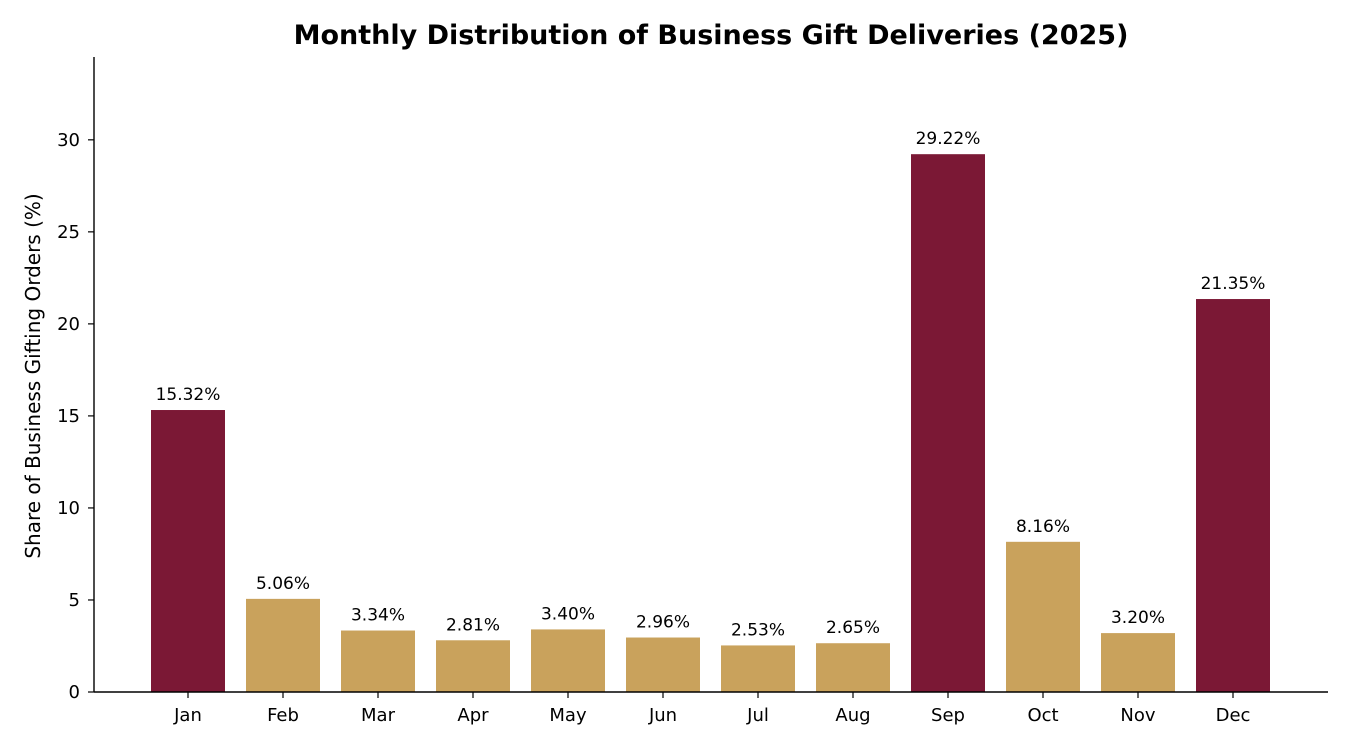  What do you see at coordinates (663, 664) in the screenshot?
I see `bar-jun` at bounding box center [663, 664].